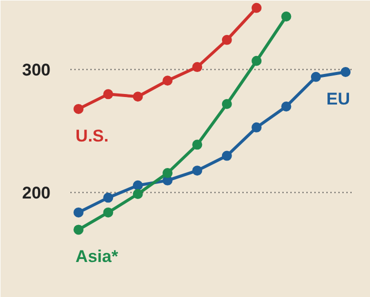  Describe the element at coordinates (36, 193) in the screenshot. I see `y-tick-label: 200` at that location.